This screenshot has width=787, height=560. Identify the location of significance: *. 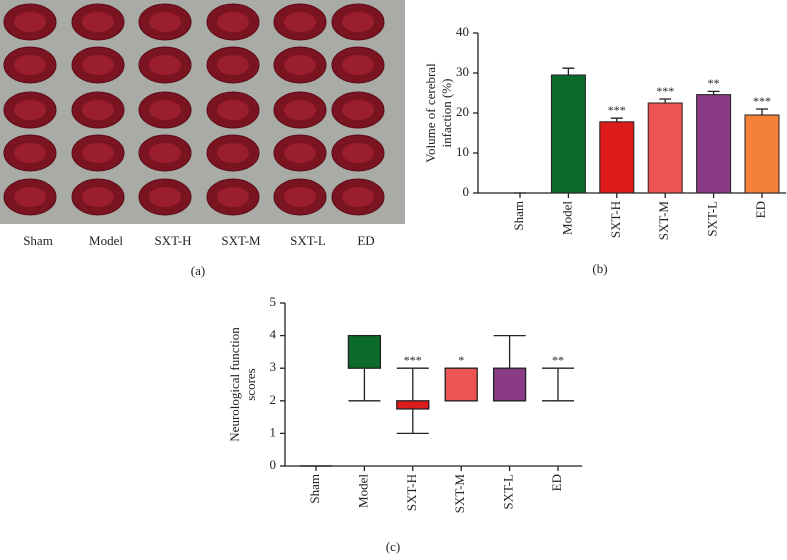
(461, 360).